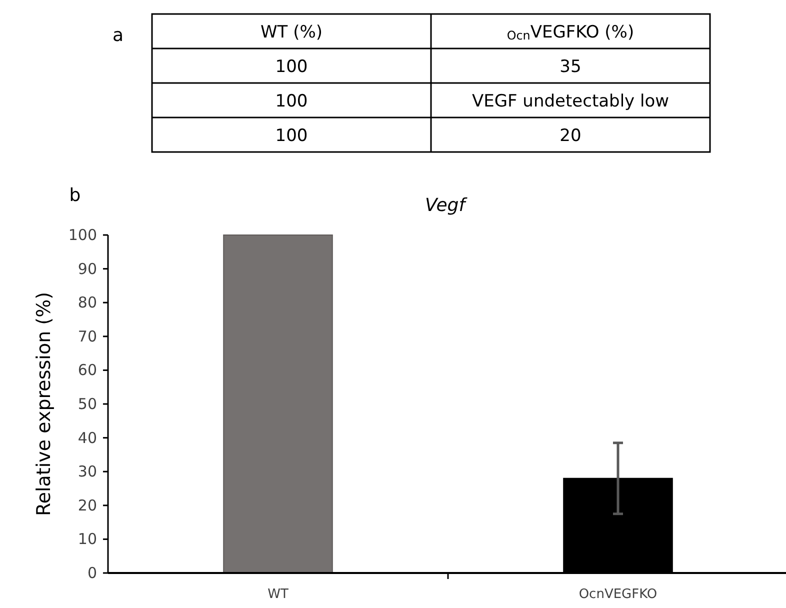 The width and height of the screenshot is (786, 608). Describe the element at coordinates (570, 32) in the screenshot. I see `text: $_{Ocn}$VEGFKO (%)` at that location.